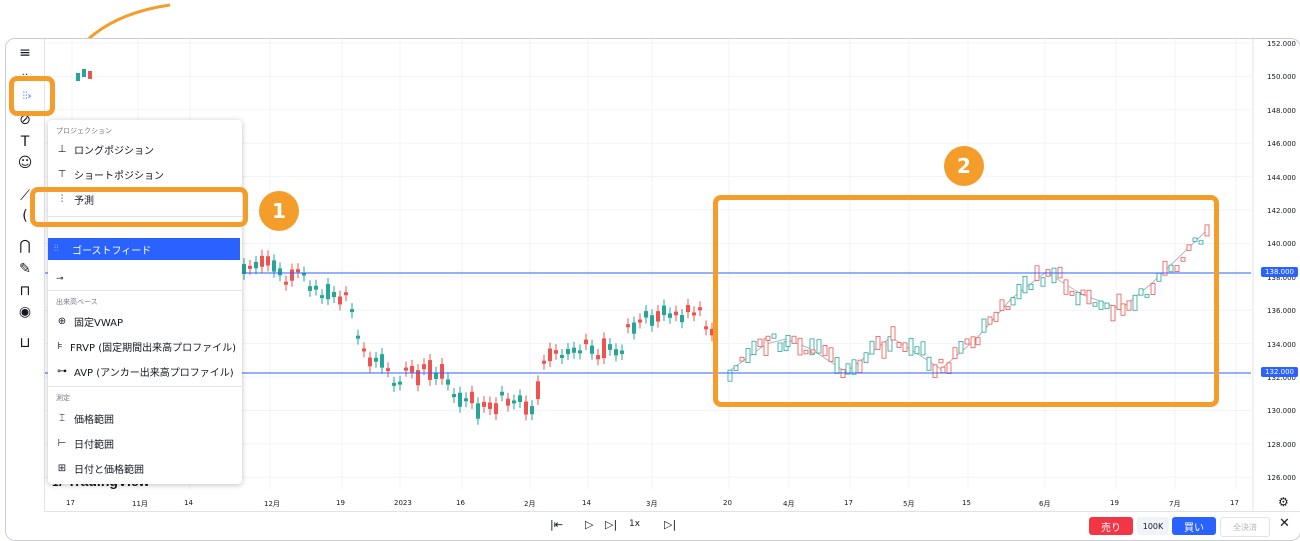 Image resolution: width=1300 pixels, height=541 pixels. I want to click on crosshair-lines-icon: ≡, so click(25, 53).